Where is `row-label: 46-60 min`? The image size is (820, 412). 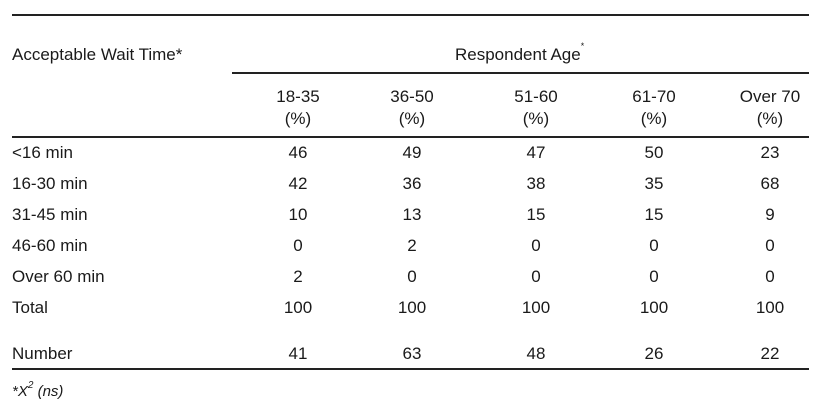 row-label: 46-60 min is located at coordinates (50, 245).